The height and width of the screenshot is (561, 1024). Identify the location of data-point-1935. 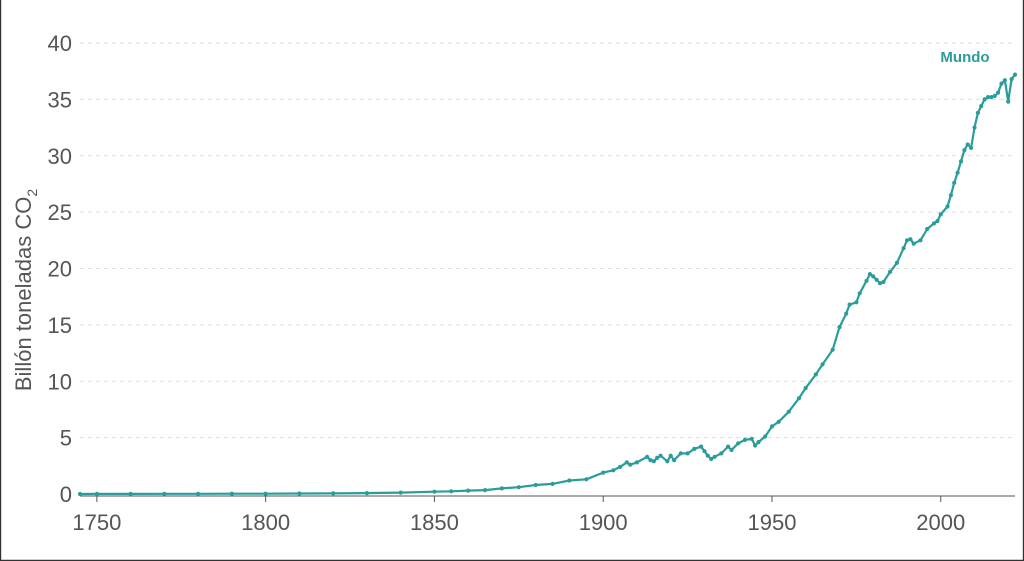
(721, 453).